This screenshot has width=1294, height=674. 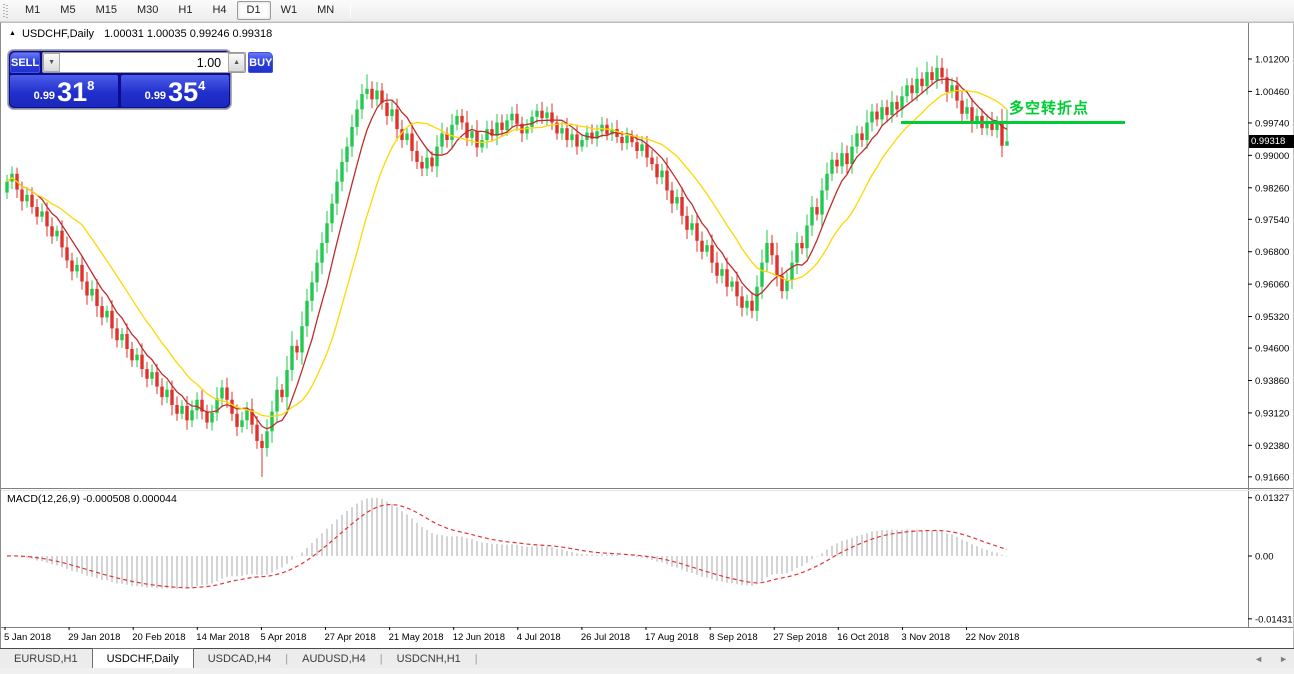 I want to click on svg-text: 0.94600, so click(x=1272, y=349).